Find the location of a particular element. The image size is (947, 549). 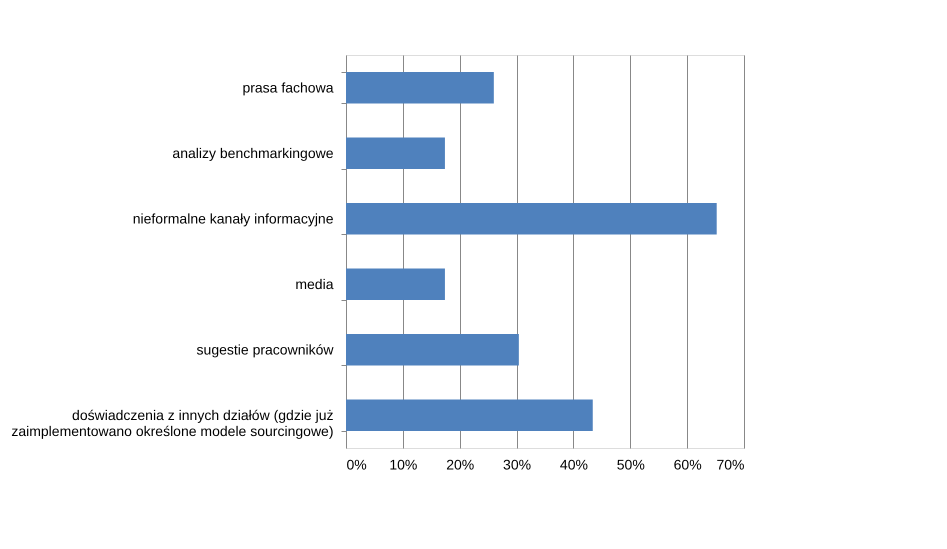

y-tick-label: prasa fachowa is located at coordinates (288, 87).